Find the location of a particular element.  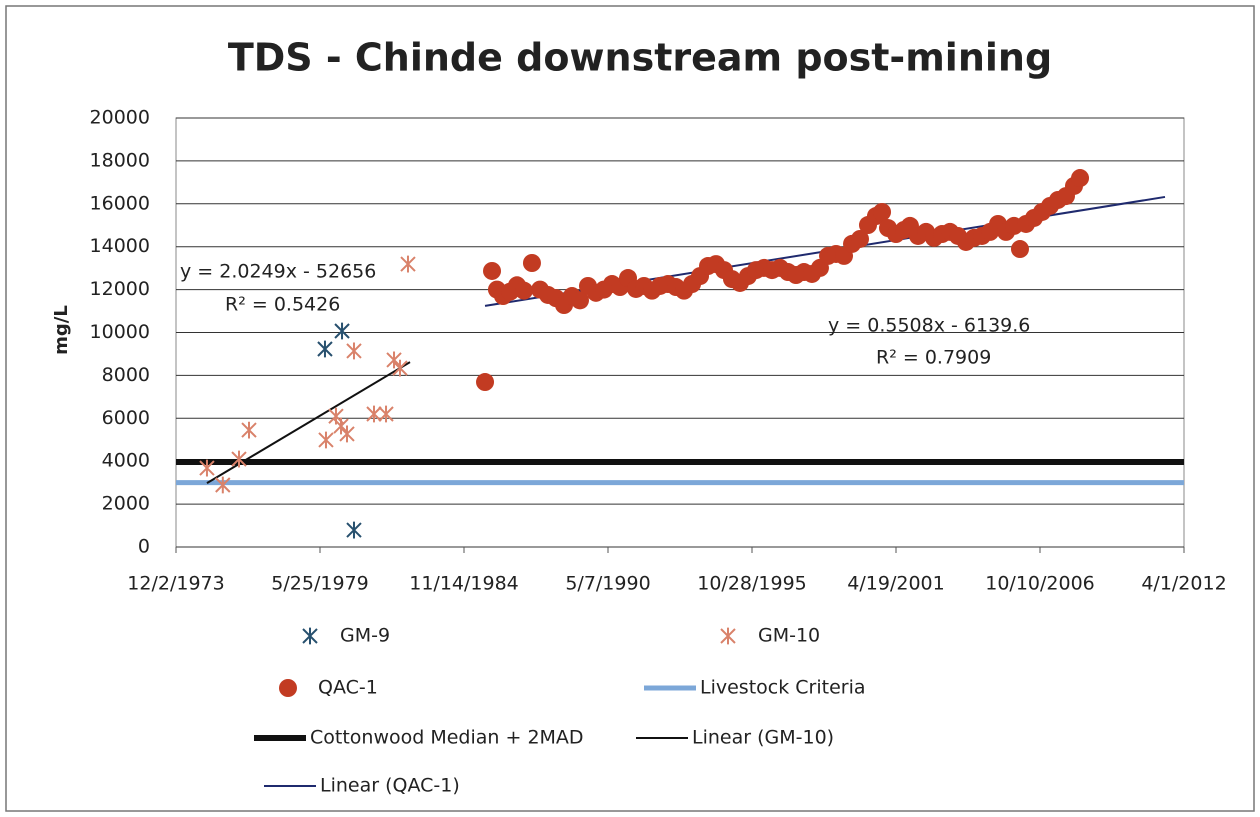

legend-label: QAC-1 is located at coordinates (348, 688).